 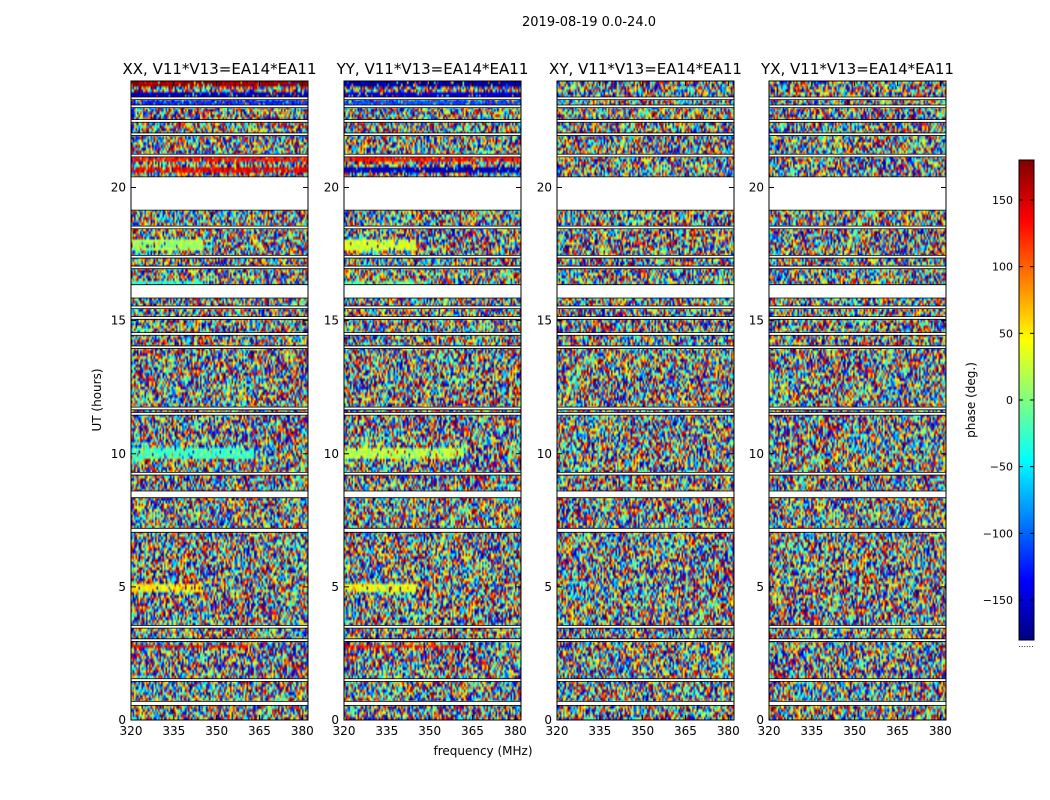 What do you see at coordinates (1002, 267) in the screenshot?
I see `colorbar-tick-label: 100` at bounding box center [1002, 267].